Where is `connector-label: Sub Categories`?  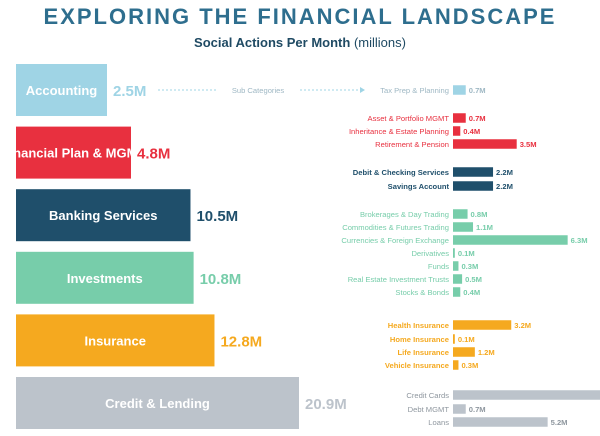 connector-label: Sub Categories is located at coordinates (258, 90).